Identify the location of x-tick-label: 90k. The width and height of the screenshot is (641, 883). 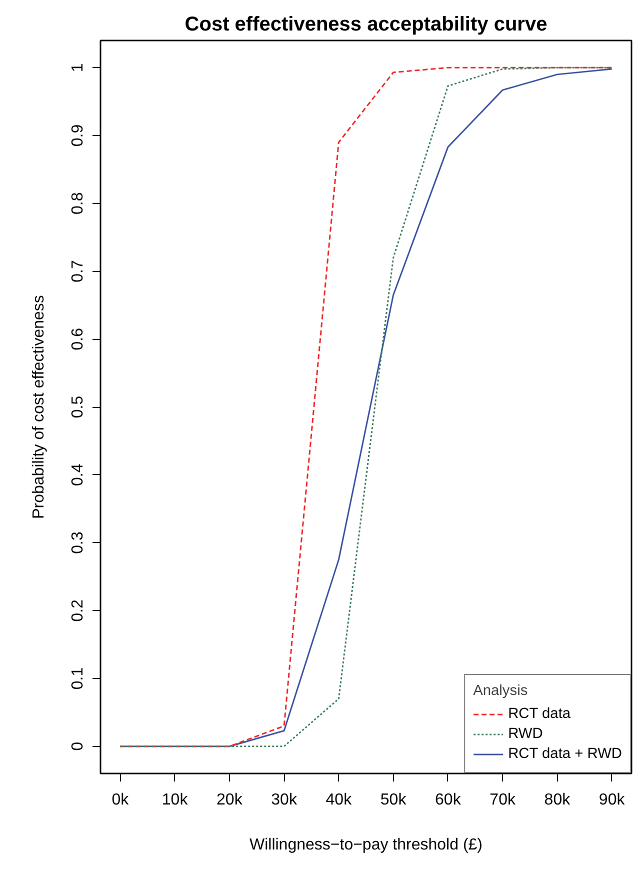
(612, 800).